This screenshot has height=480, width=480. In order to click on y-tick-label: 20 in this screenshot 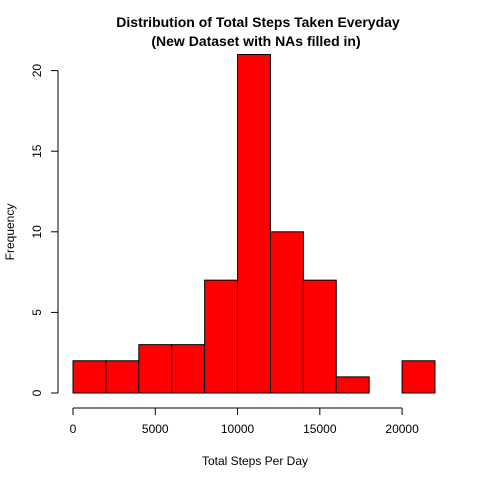, I will do `click(37, 71)`.